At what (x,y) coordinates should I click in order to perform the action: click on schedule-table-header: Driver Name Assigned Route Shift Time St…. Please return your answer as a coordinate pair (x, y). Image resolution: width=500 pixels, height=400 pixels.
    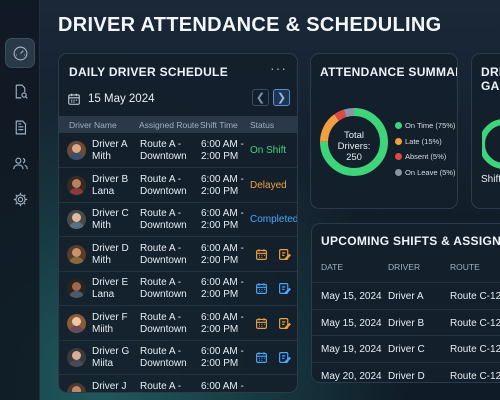
    Looking at the image, I should click on (178, 124).